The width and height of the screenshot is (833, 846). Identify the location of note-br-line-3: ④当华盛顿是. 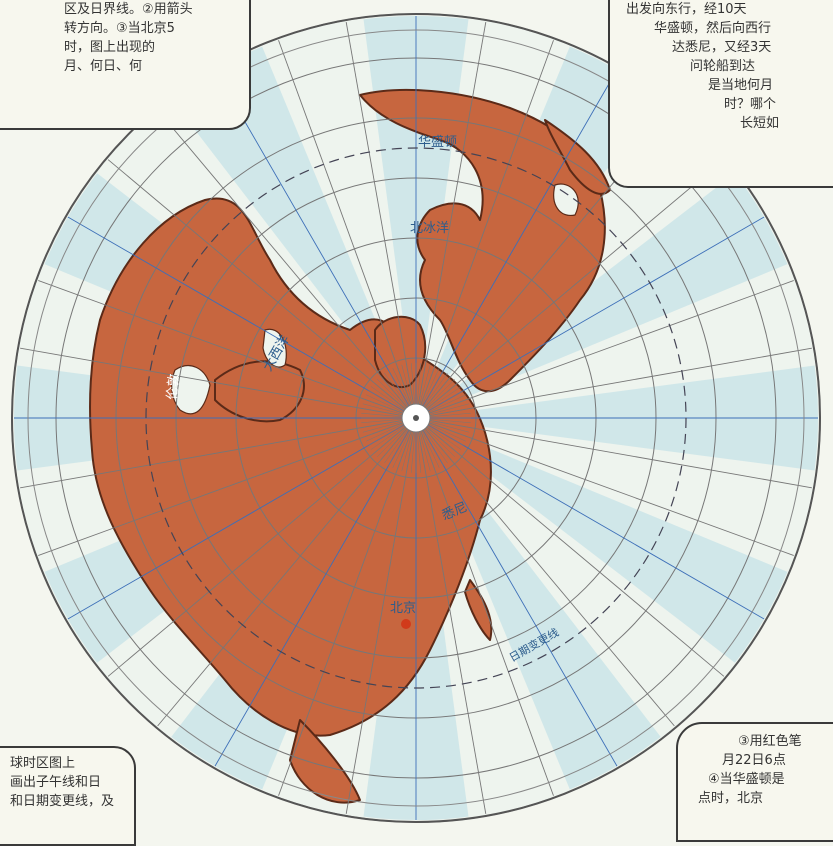
(746, 779).